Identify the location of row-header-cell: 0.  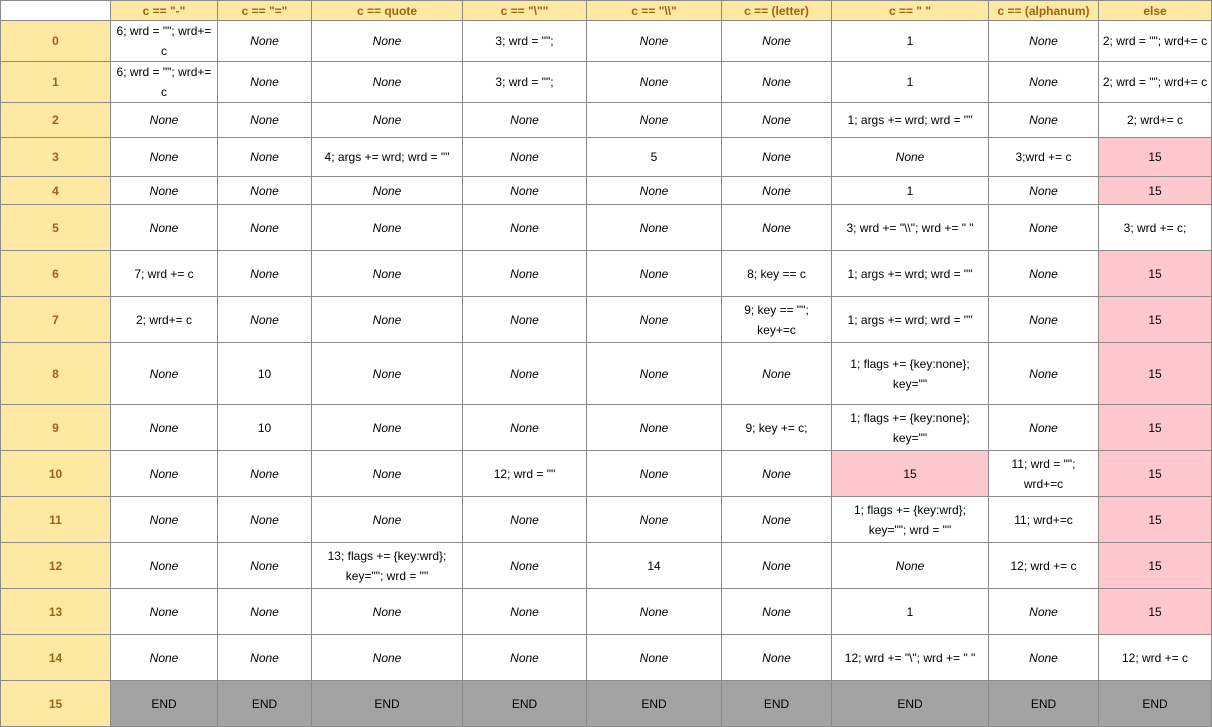
(55, 41).